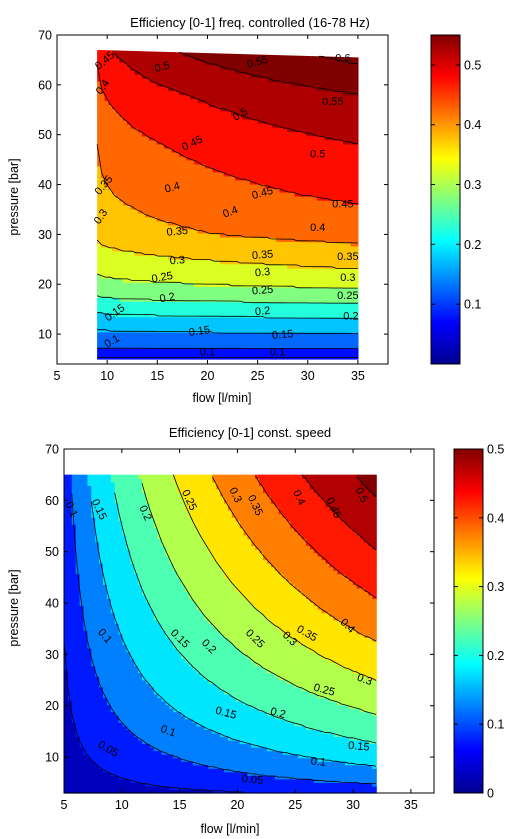 This screenshot has height=839, width=510. What do you see at coordinates (490, 794) in the screenshot?
I see `colorbar-tick-label: 0` at bounding box center [490, 794].